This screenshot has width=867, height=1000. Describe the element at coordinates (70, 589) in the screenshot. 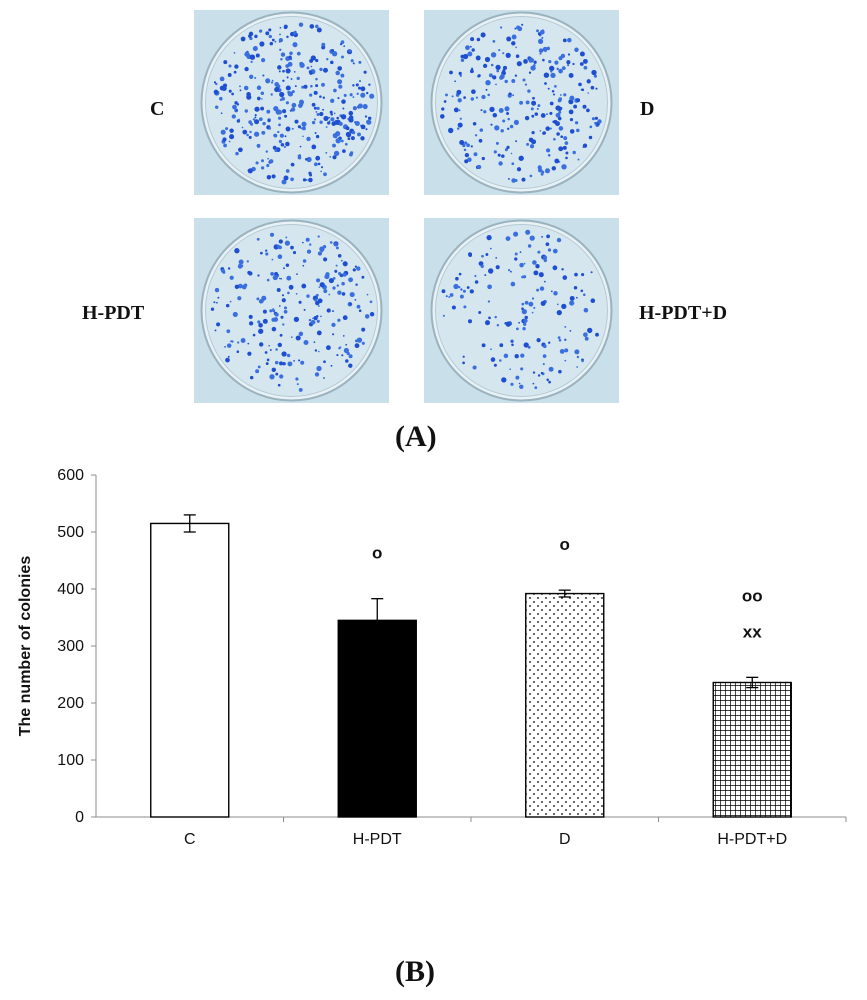

I see `y-tick-label: 400` at that location.